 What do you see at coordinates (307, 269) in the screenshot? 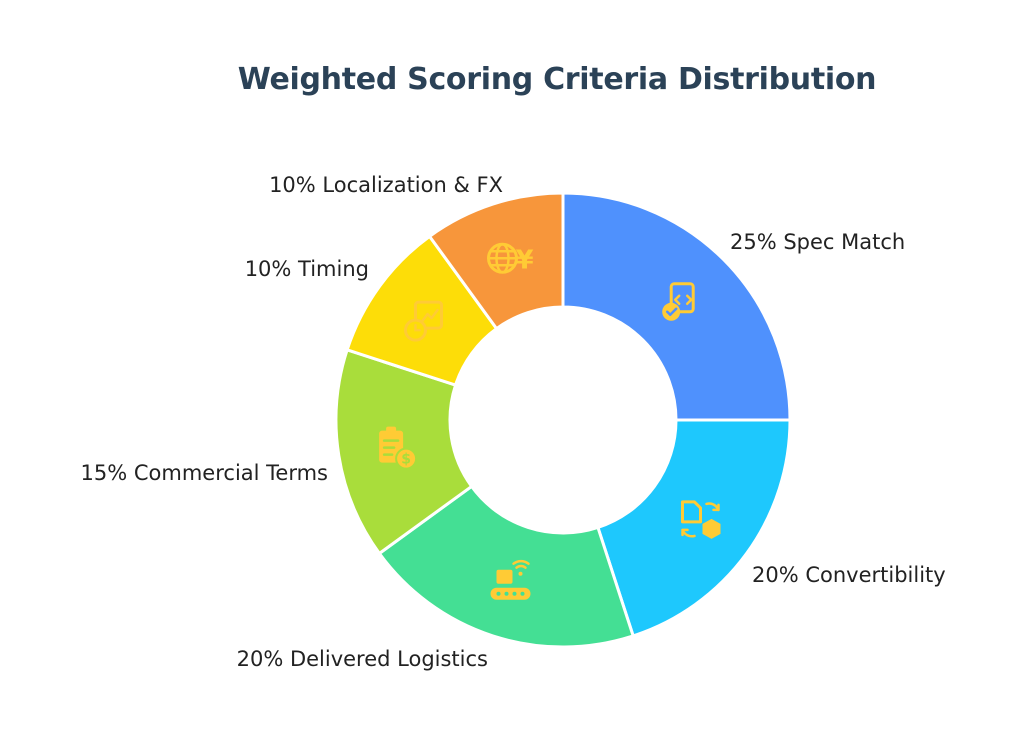
I see `slice-label: 10% Timing` at bounding box center [307, 269].